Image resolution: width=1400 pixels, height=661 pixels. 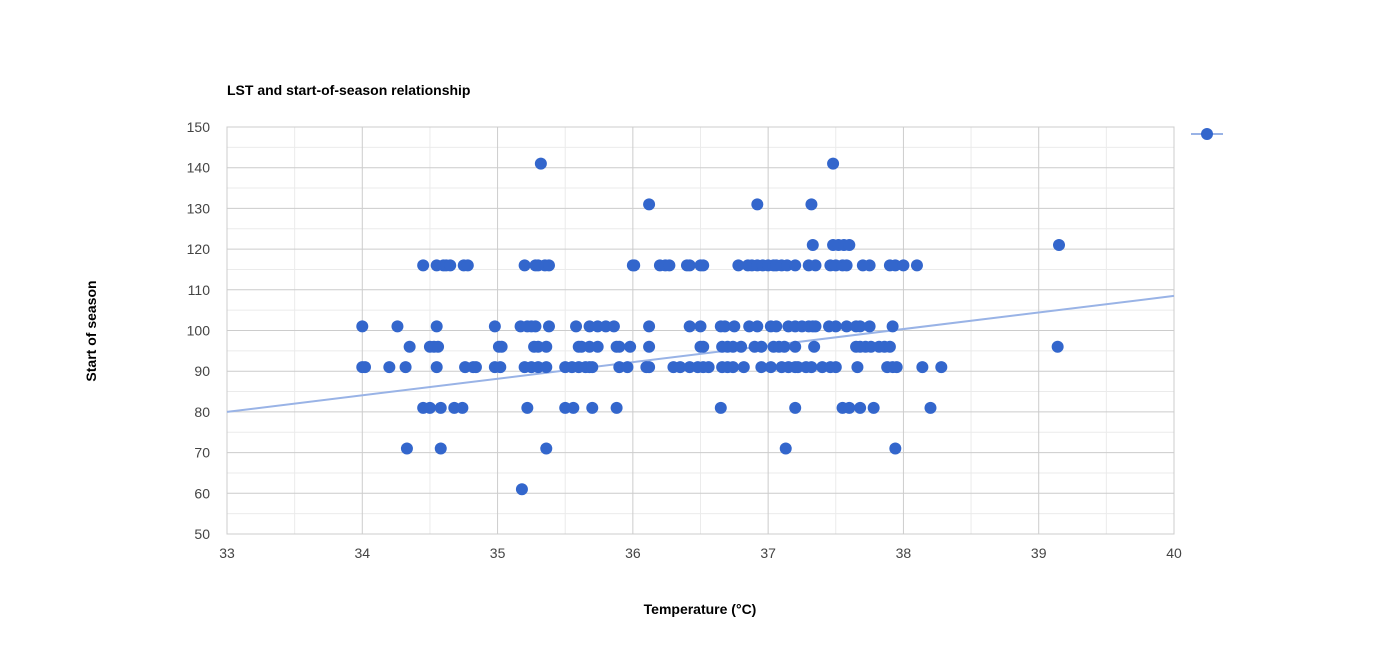 I want to click on x-tick-label: 37, so click(x=768, y=553).